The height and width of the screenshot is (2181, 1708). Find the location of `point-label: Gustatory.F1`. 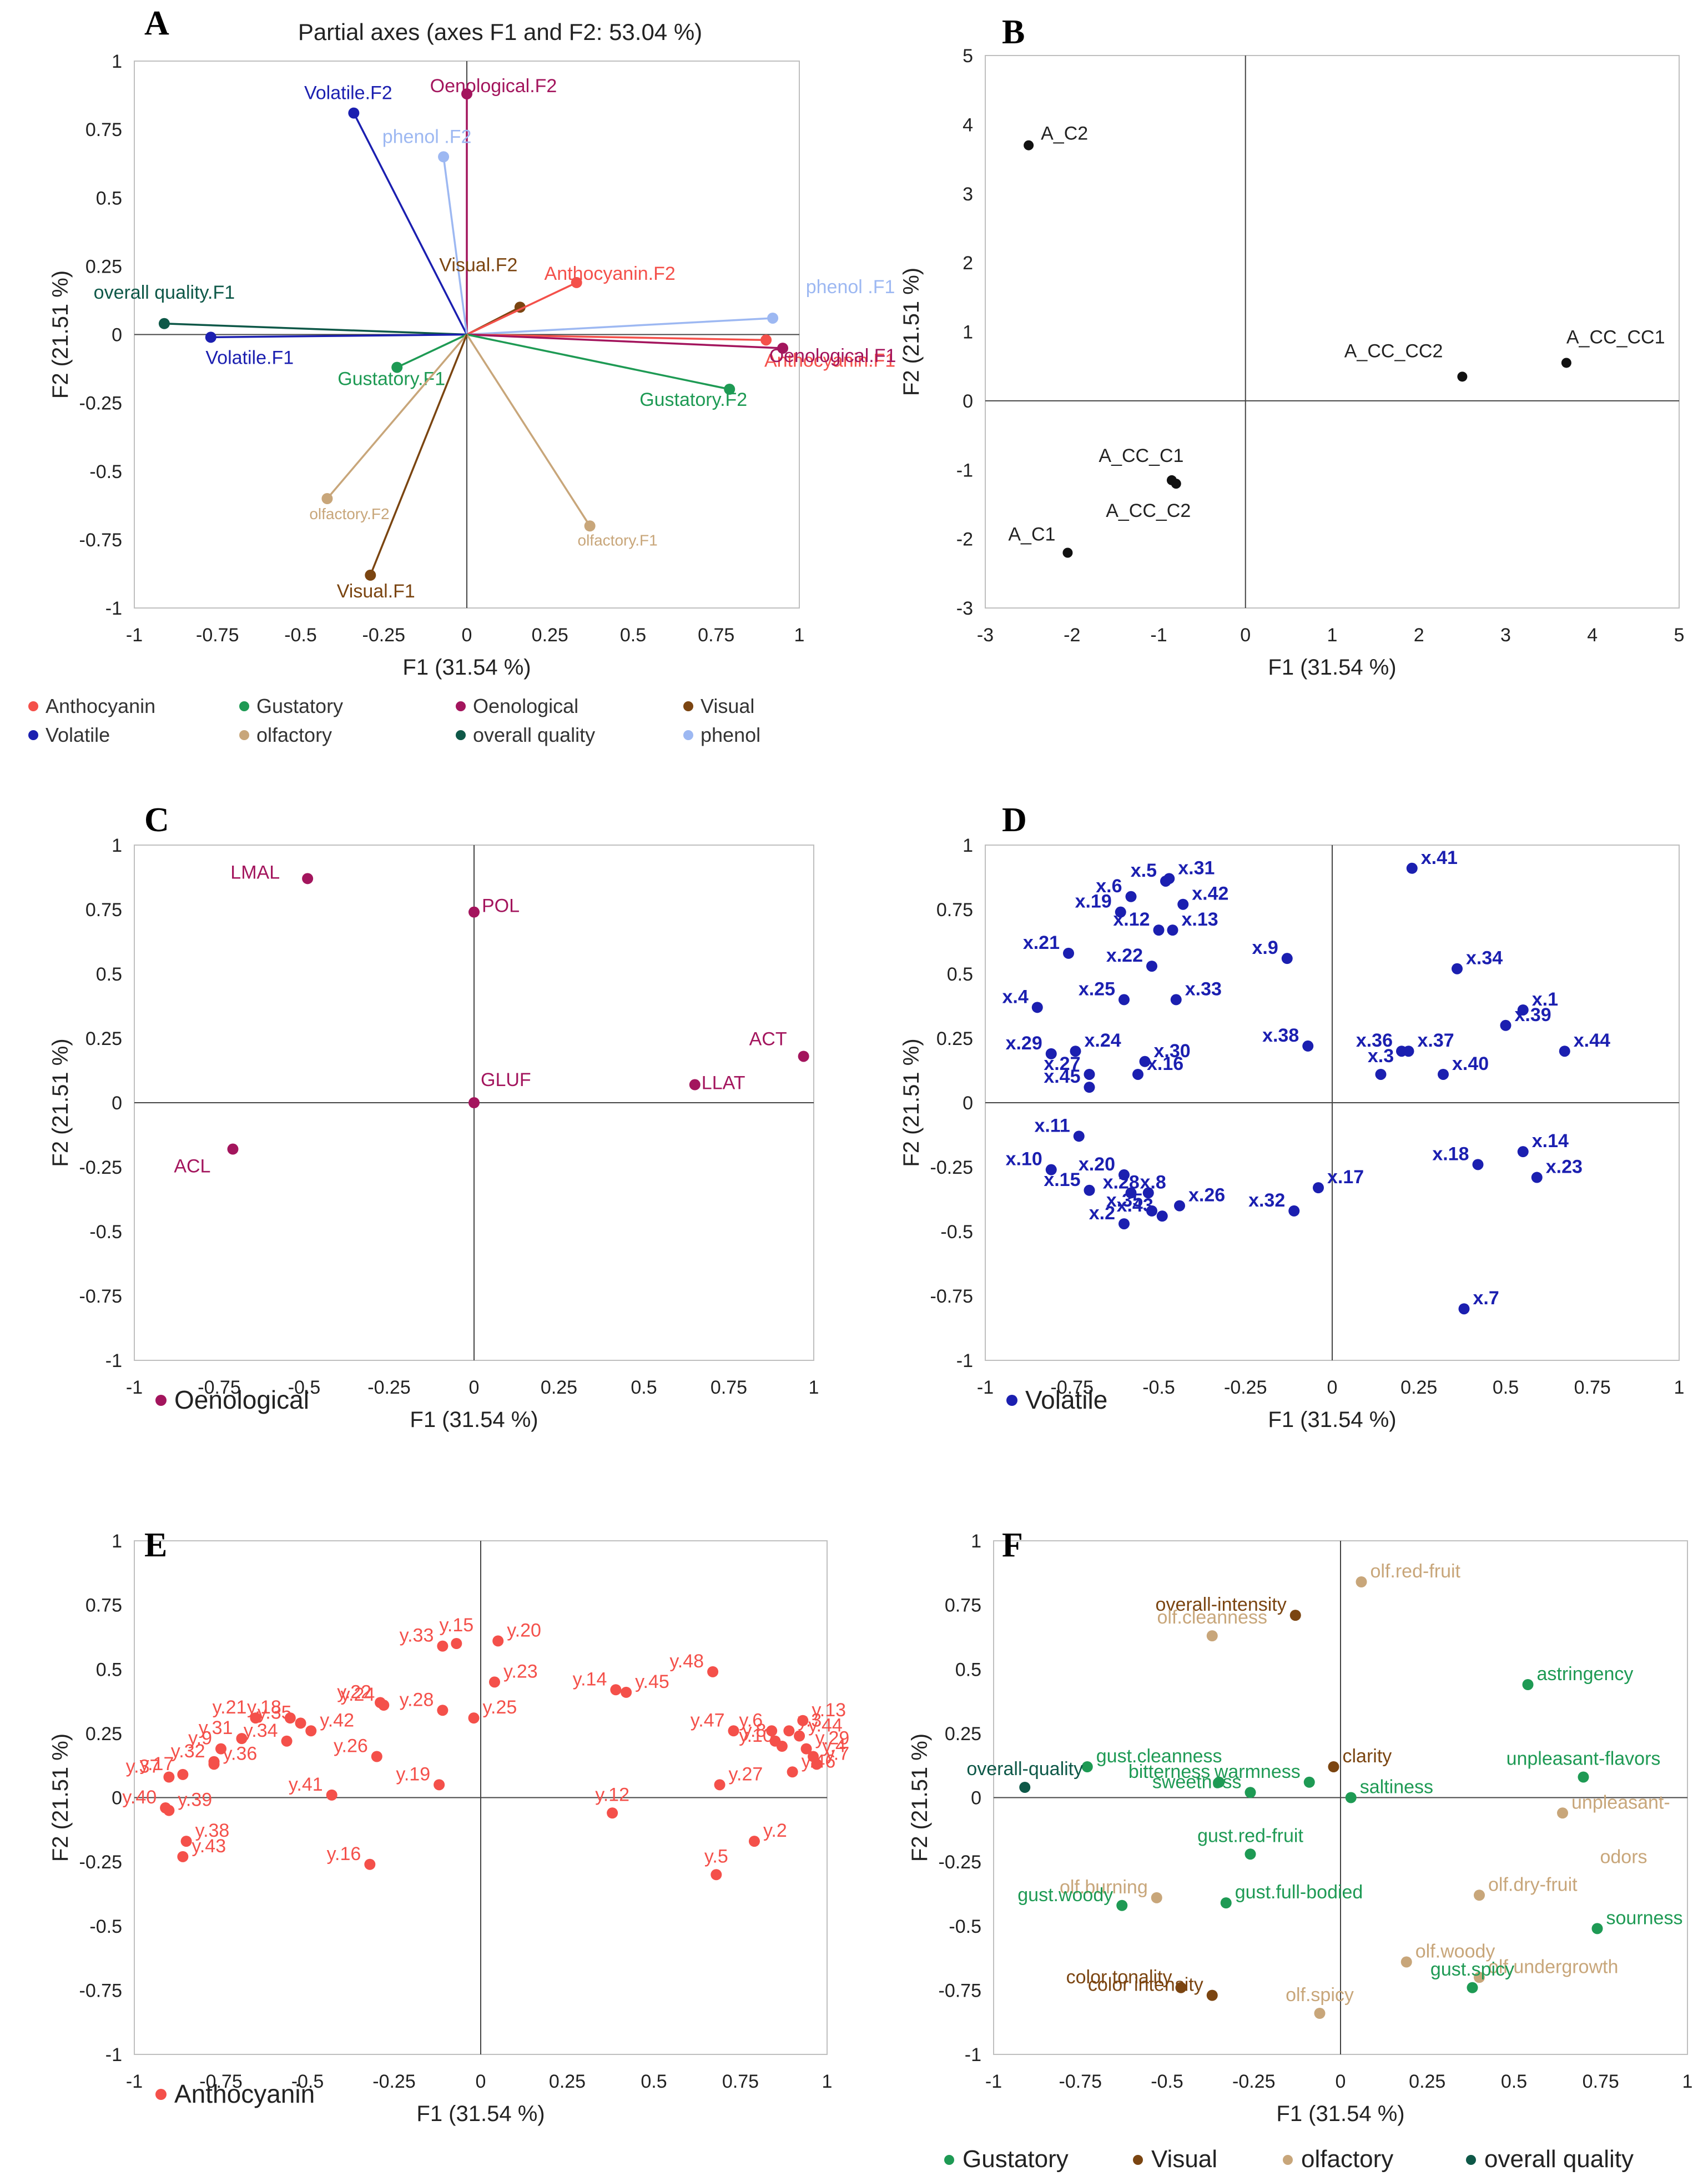

point-label: Gustatory.F1 is located at coordinates (391, 379).